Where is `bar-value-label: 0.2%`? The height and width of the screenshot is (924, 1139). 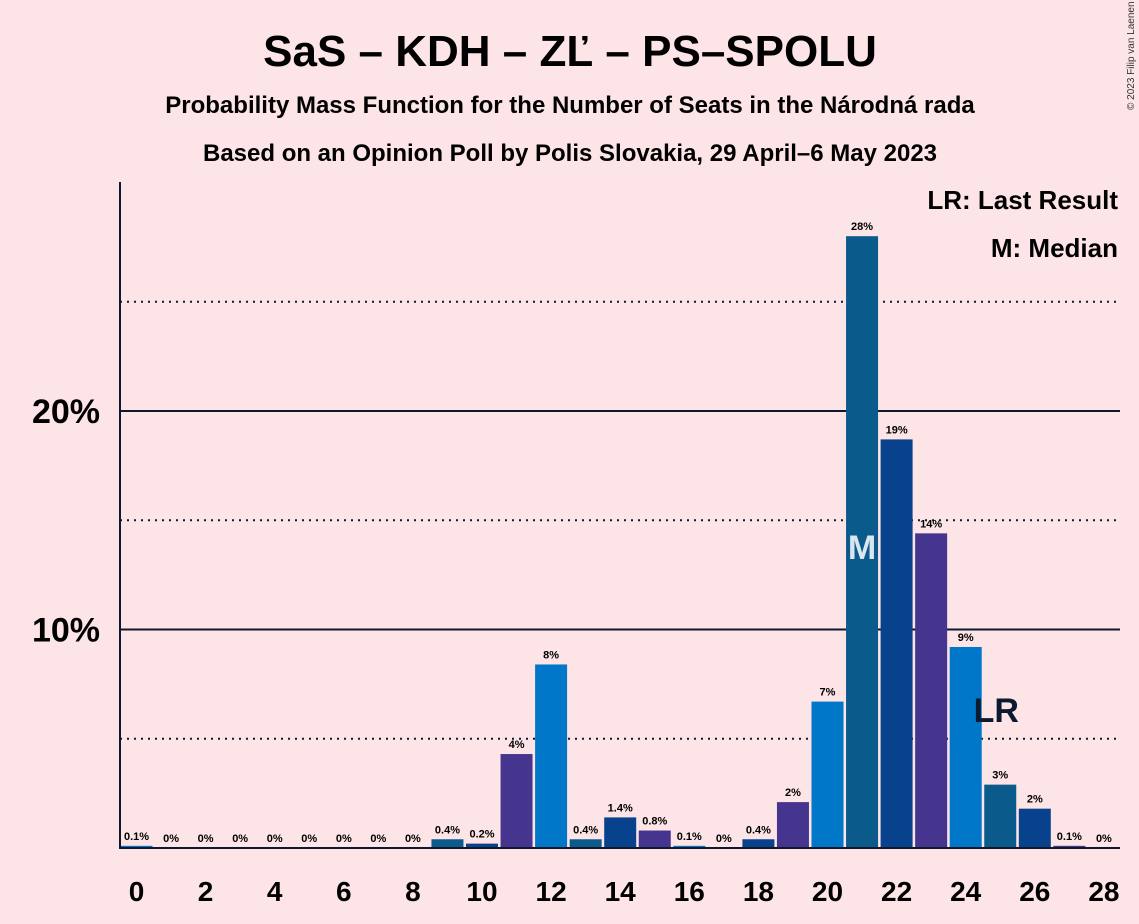 bar-value-label: 0.2% is located at coordinates (481, 835).